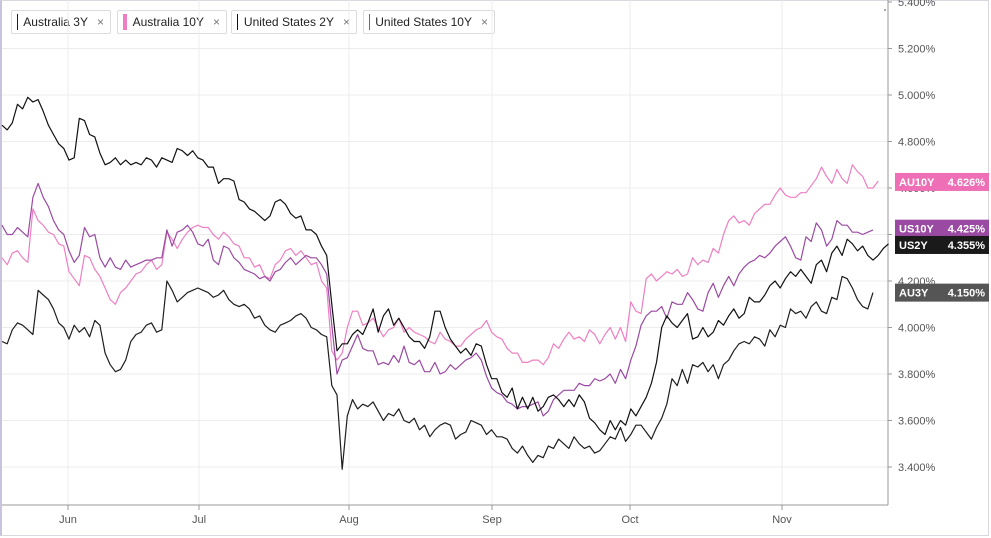  What do you see at coordinates (423, 22) in the screenshot?
I see `legend-label: United States 10Y` at bounding box center [423, 22].